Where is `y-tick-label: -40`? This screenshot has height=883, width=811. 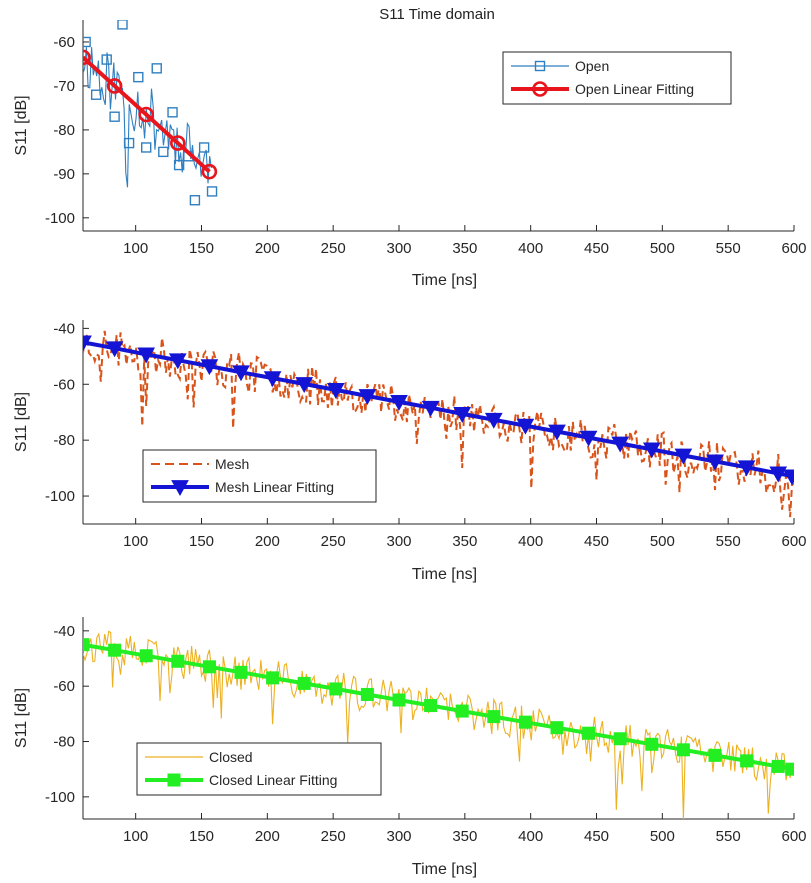
y-tick-label: -40 is located at coordinates (64, 631).